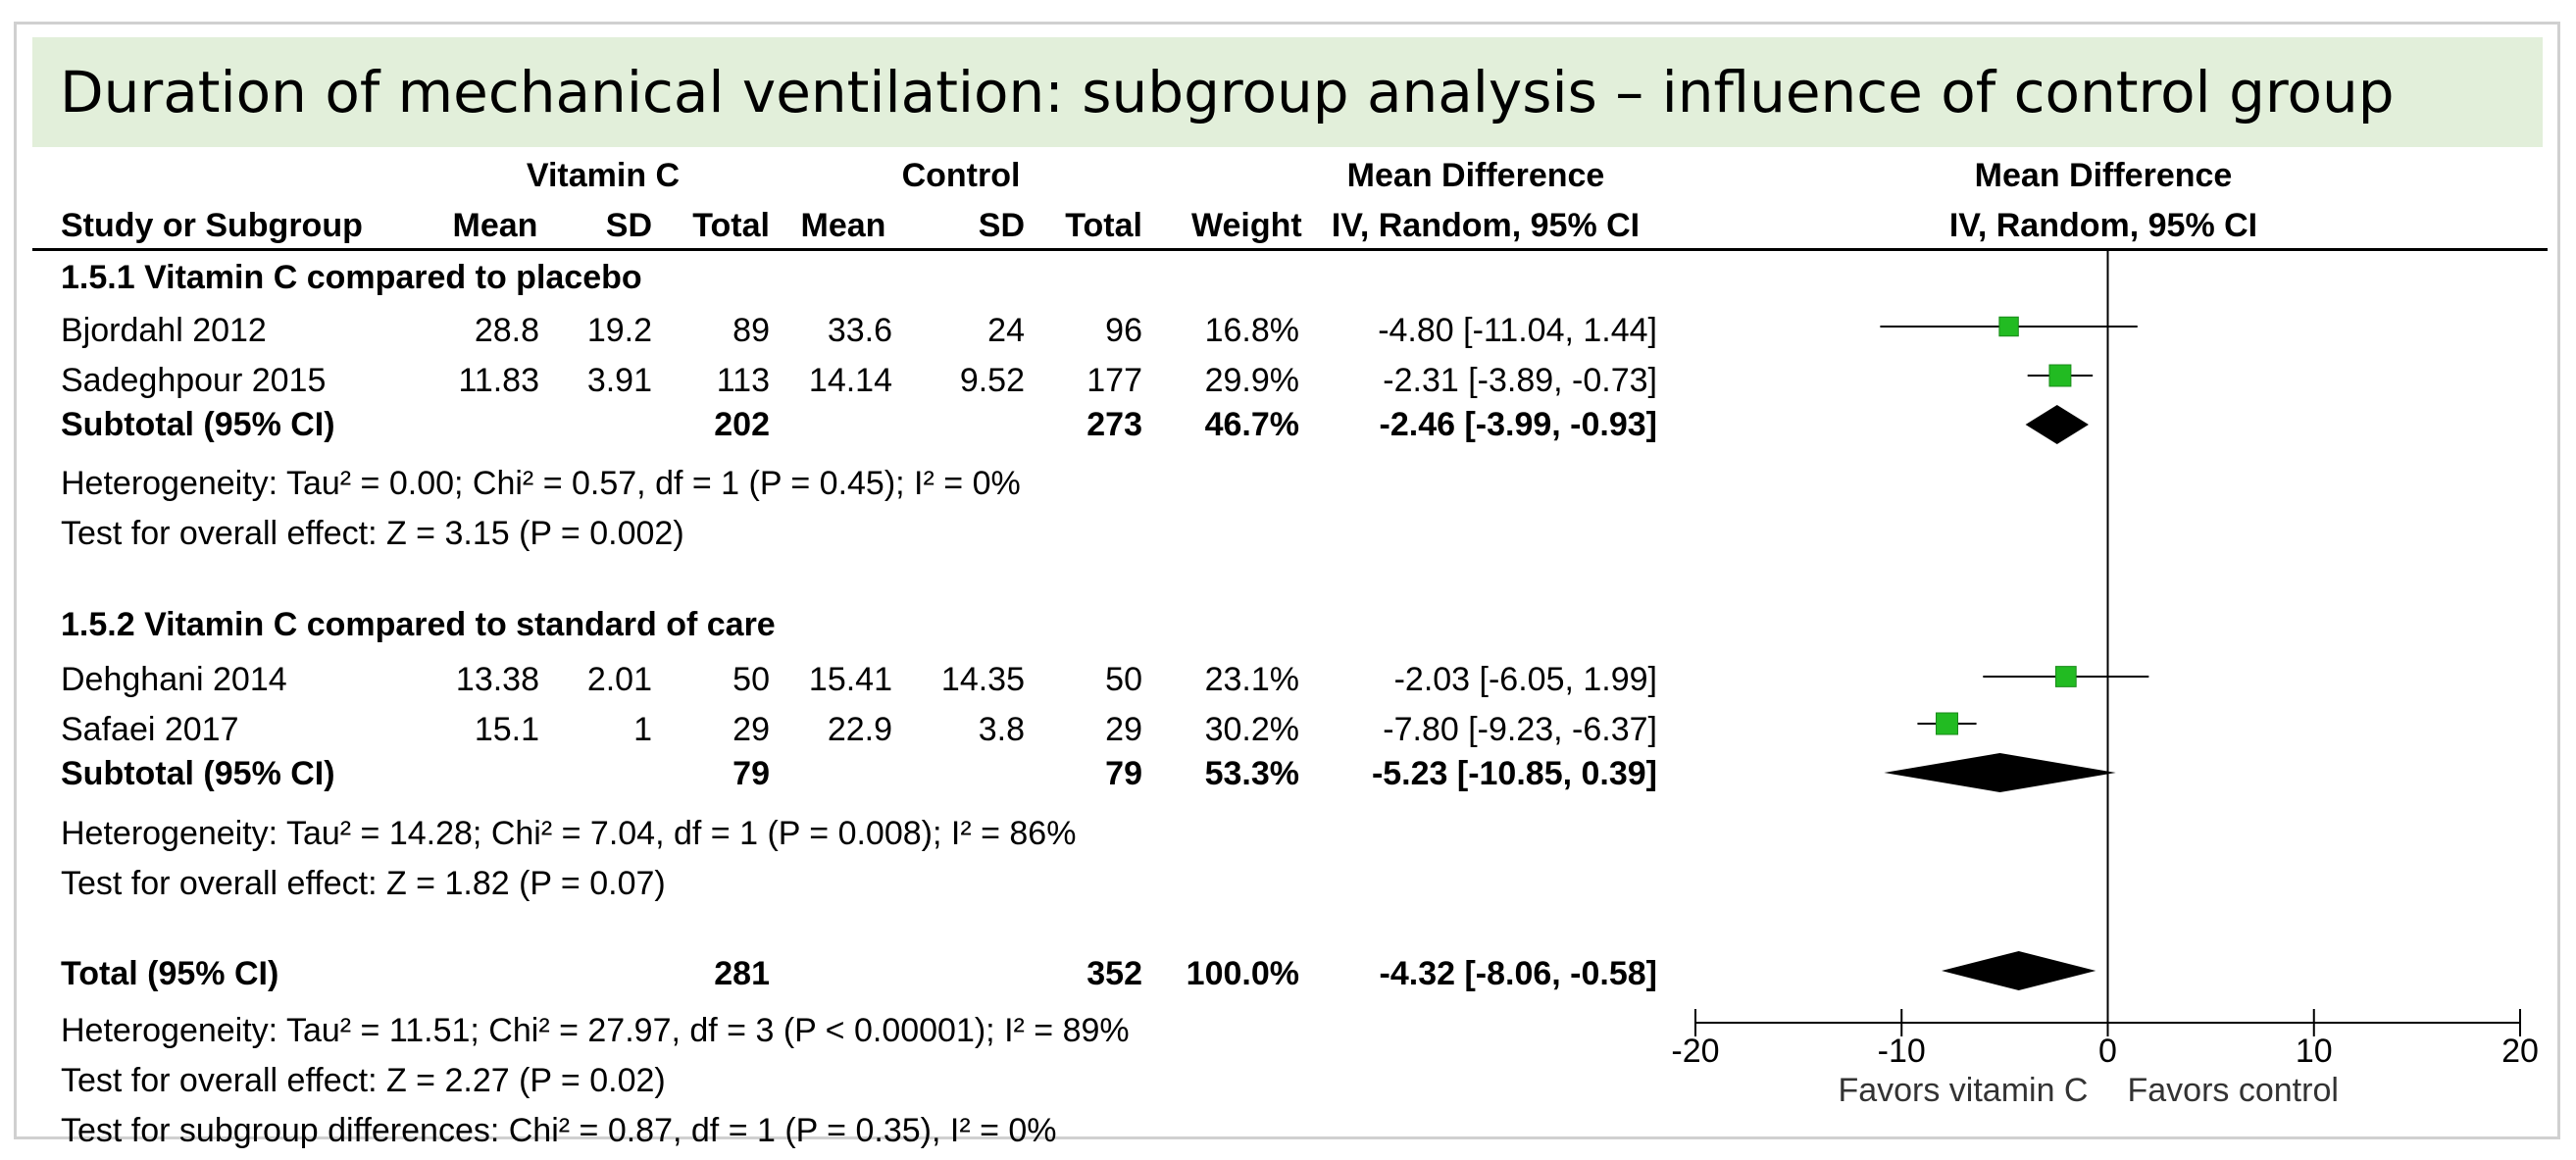 The width and height of the screenshot is (2576, 1160). What do you see at coordinates (174, 680) in the screenshot?
I see `study-name: Dehghani 2014` at bounding box center [174, 680].